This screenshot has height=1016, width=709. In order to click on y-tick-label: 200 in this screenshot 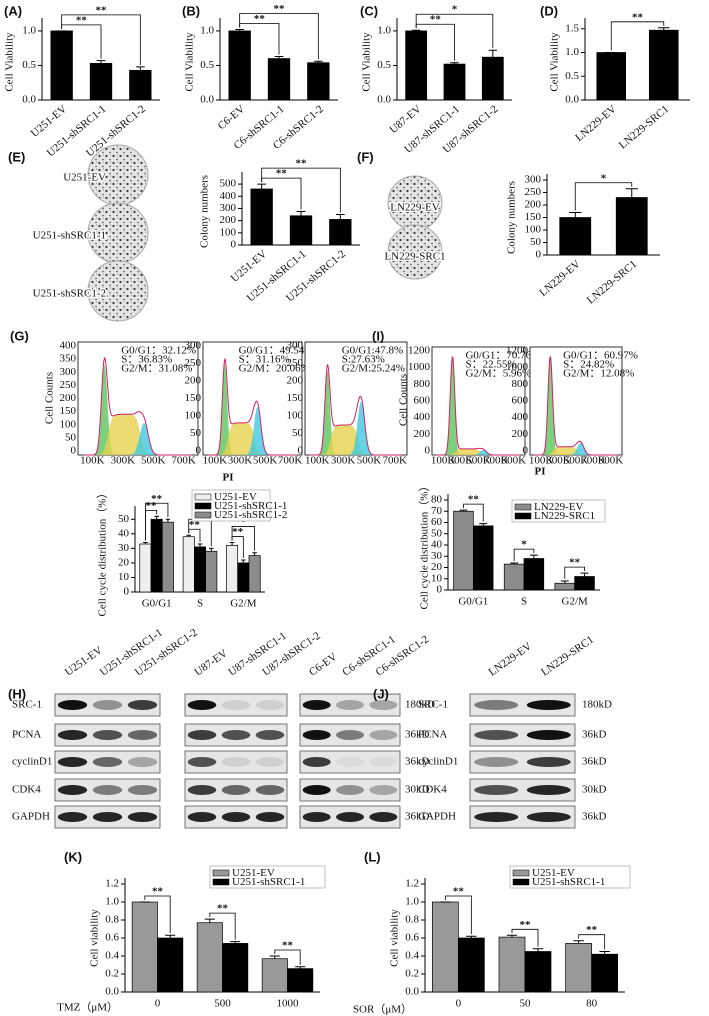, I will do `click(533, 205)`.